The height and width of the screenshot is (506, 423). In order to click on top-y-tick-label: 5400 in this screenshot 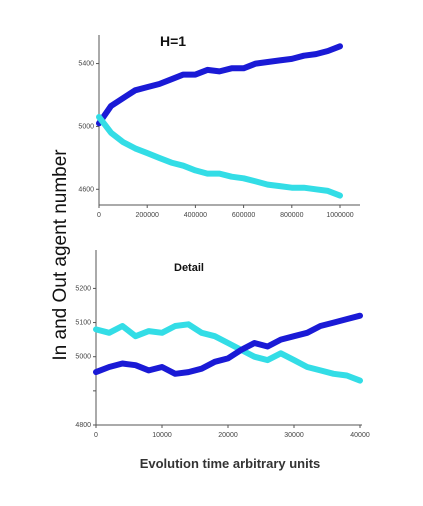, I will do `click(86, 64)`.